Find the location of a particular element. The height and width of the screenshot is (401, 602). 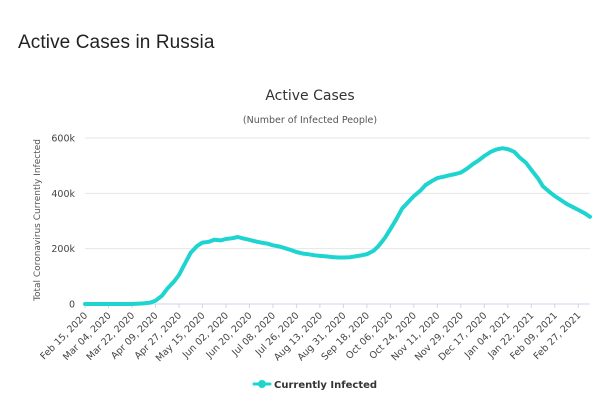

legend: Currently Infected is located at coordinates (314, 385).